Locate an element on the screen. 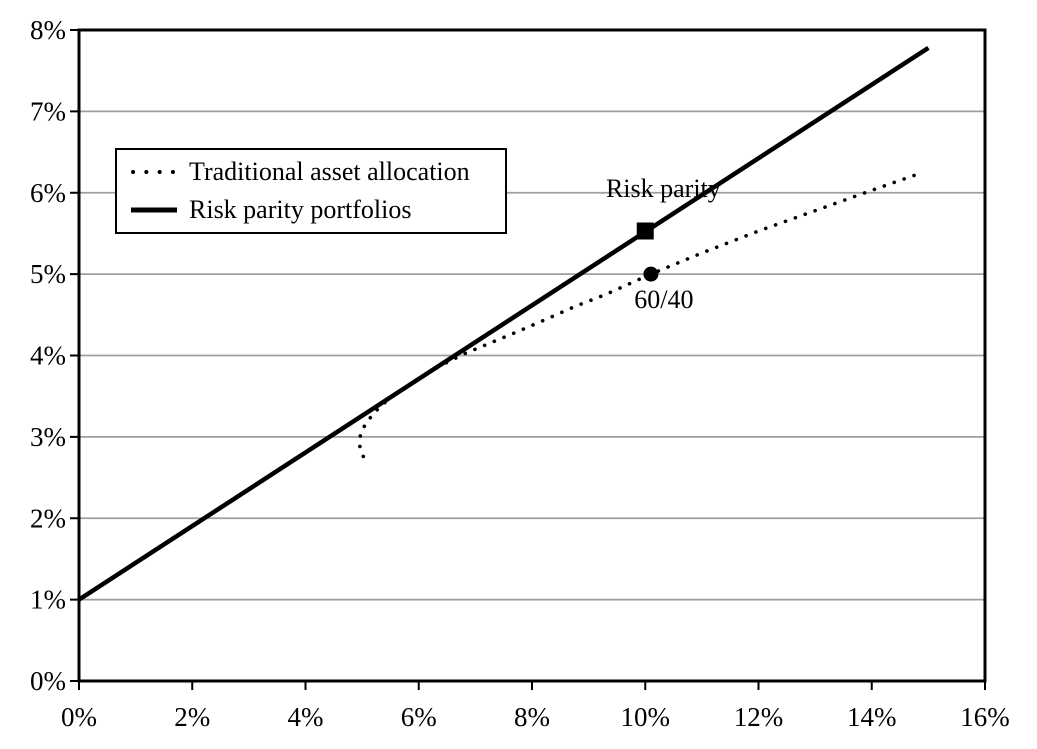  marker-square is located at coordinates (645, 231).